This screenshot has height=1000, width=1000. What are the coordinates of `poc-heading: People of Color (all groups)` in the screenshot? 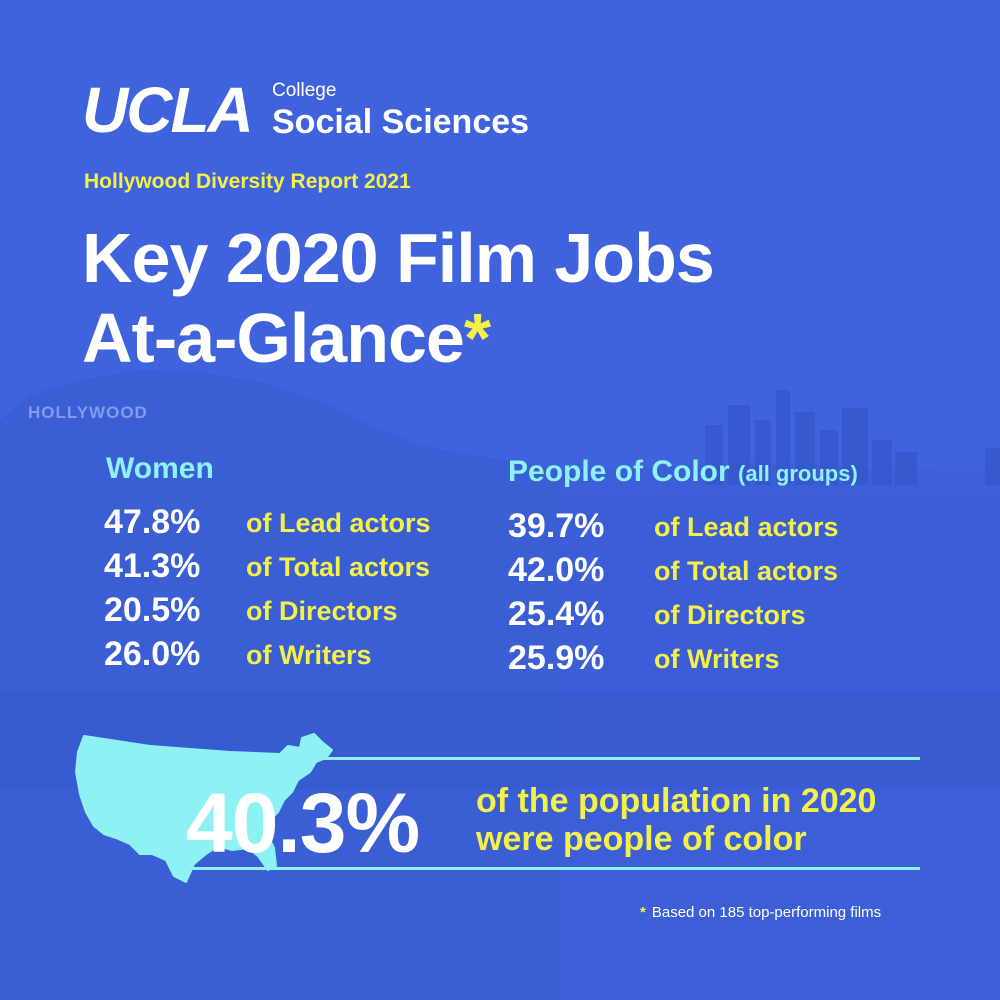 It's located at (683, 472).